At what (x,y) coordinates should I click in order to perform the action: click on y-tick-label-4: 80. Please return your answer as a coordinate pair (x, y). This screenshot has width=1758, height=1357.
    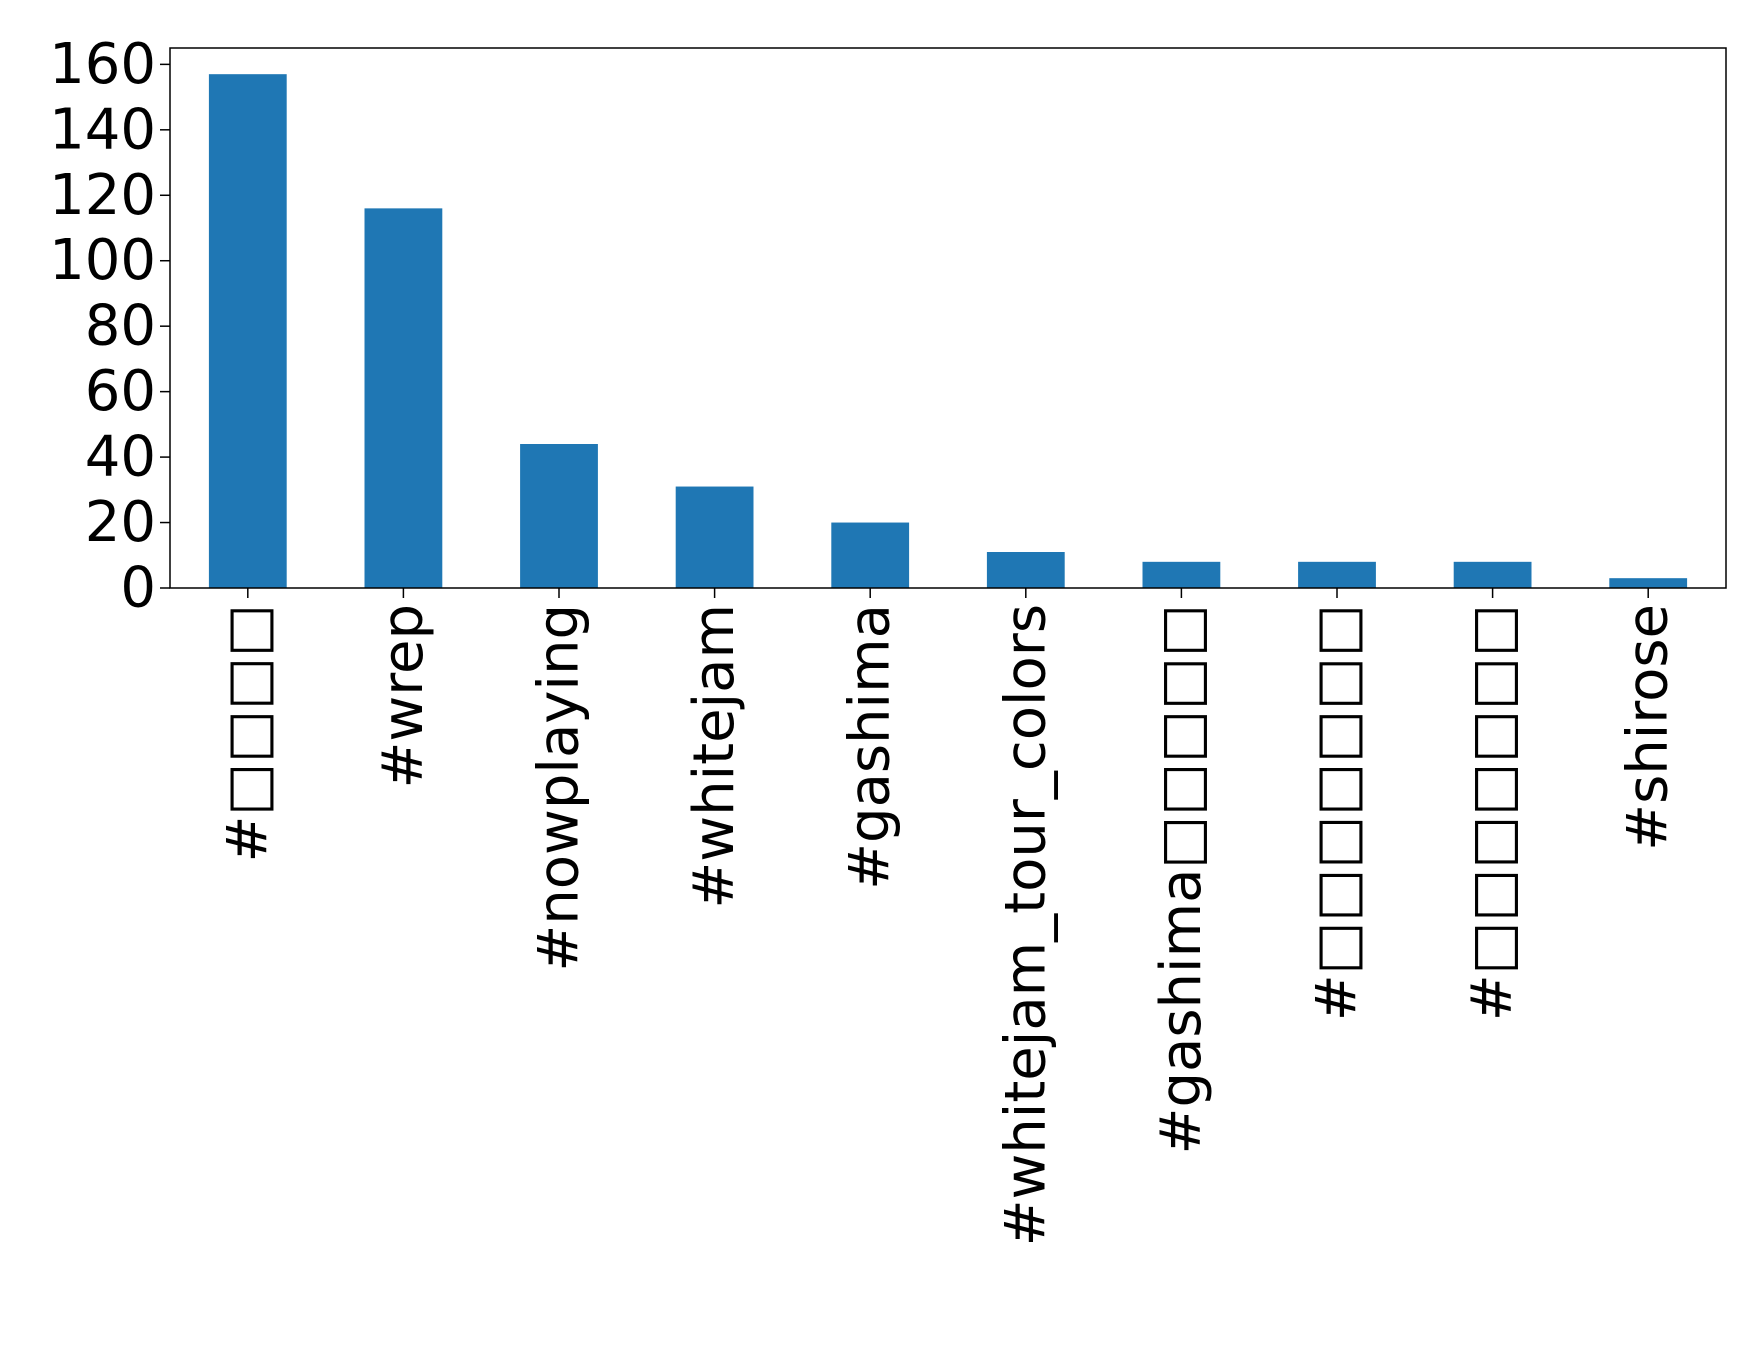
    Looking at the image, I should click on (120, 326).